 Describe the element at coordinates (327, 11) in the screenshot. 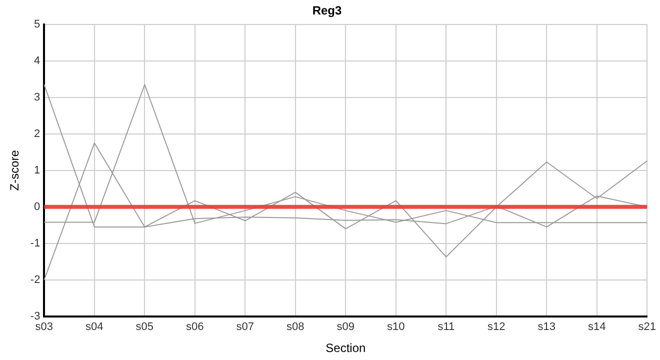

I see `chart-title: Reg3` at that location.